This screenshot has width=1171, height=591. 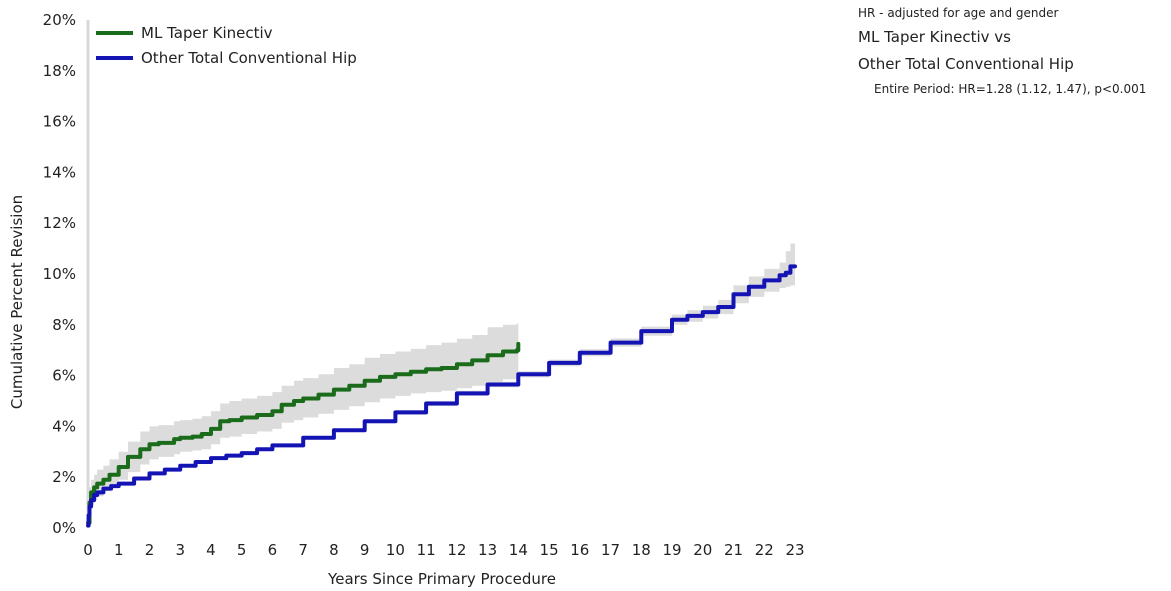 I want to click on hr-comparison-line2: Other Total Conventional Hip, so click(x=966, y=64).